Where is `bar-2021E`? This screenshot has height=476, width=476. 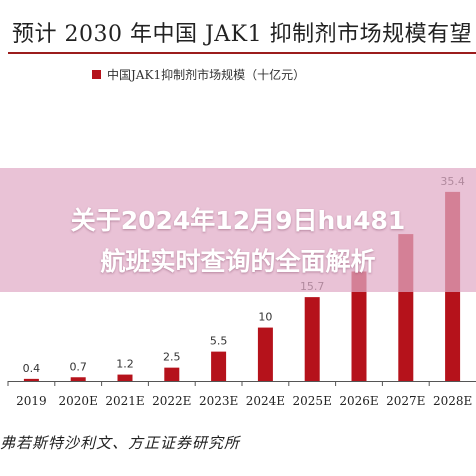 bar-2021E is located at coordinates (125, 377).